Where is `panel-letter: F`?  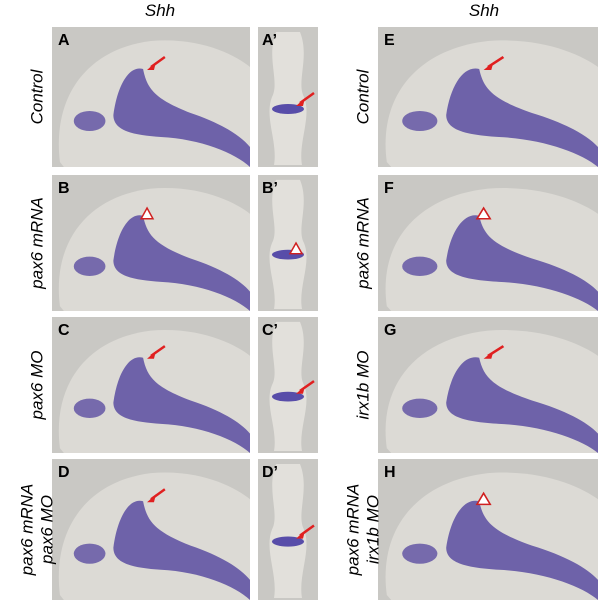 panel-letter: F is located at coordinates (389, 188).